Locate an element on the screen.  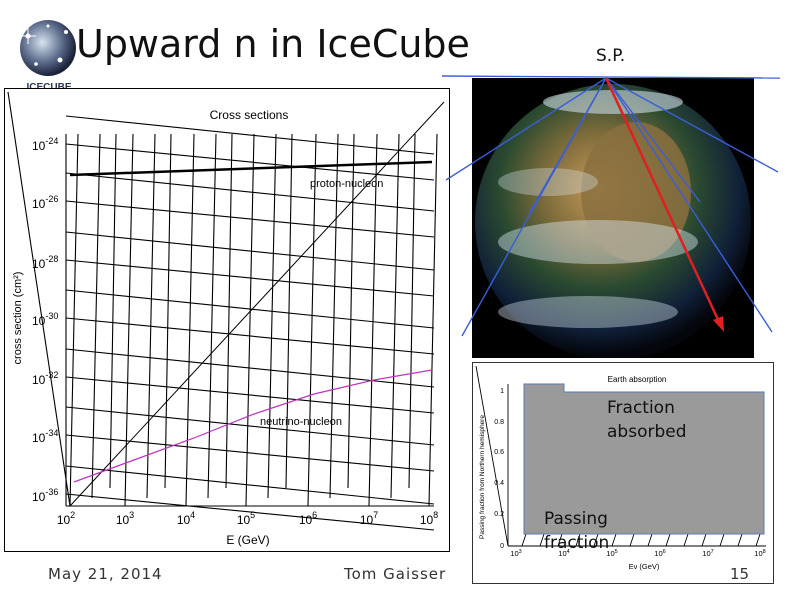
x-tick-label: 10⁸ is located at coordinates (429, 518).